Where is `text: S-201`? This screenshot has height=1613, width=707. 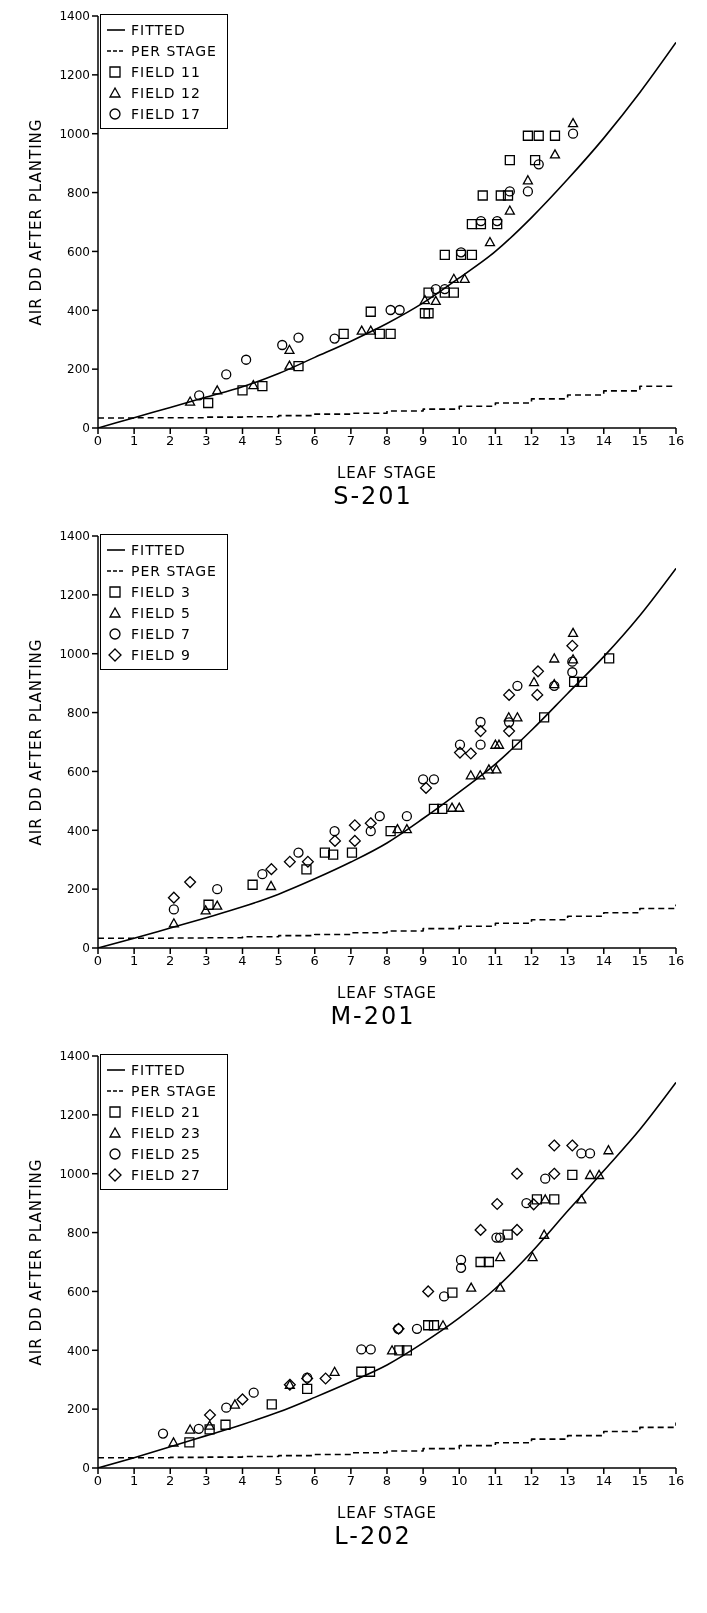
text: S-201 is located at coordinates (373, 496).